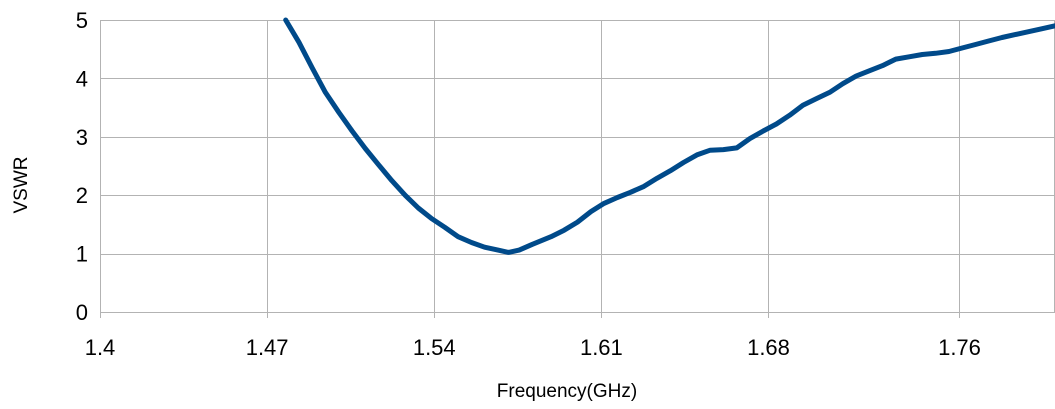 This screenshot has height=409, width=1055. Describe the element at coordinates (82, 20) in the screenshot. I see `y-tick-label-5: 5` at that location.